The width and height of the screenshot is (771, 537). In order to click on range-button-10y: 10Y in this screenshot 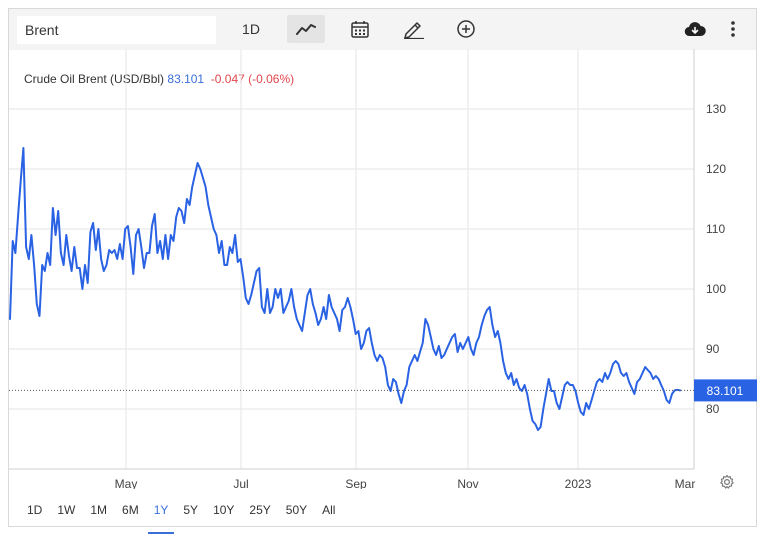, I will do `click(224, 510)`.